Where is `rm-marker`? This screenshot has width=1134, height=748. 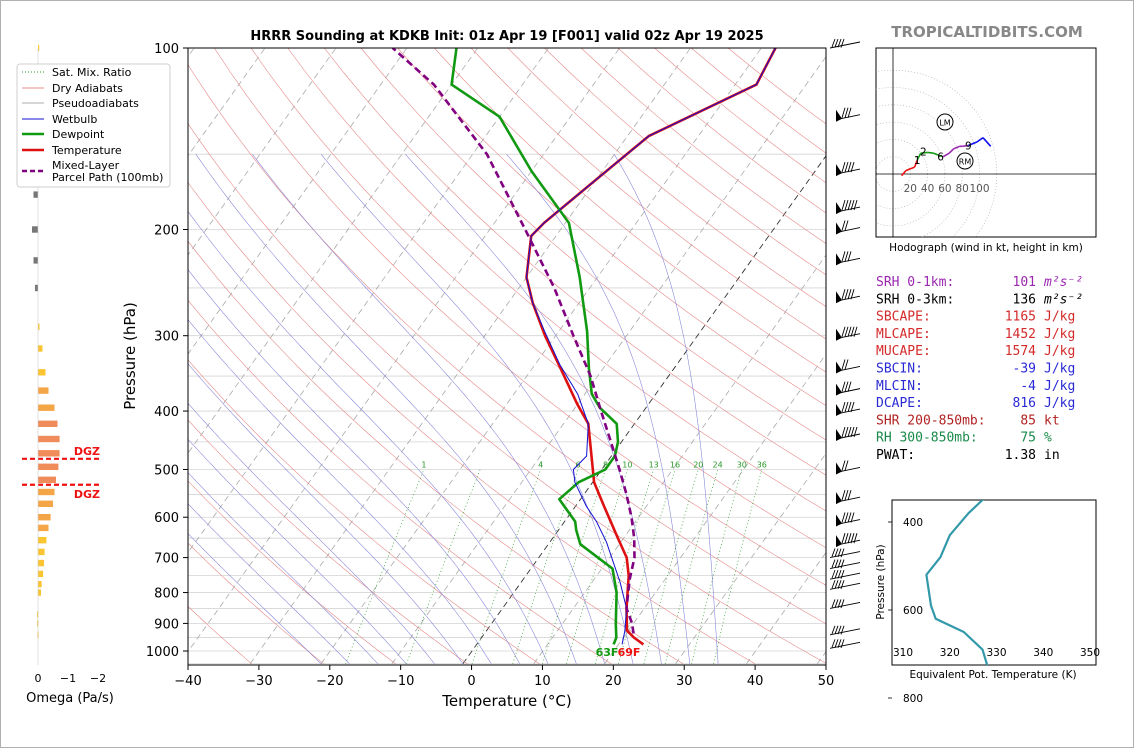
rm-marker is located at coordinates (965, 161).